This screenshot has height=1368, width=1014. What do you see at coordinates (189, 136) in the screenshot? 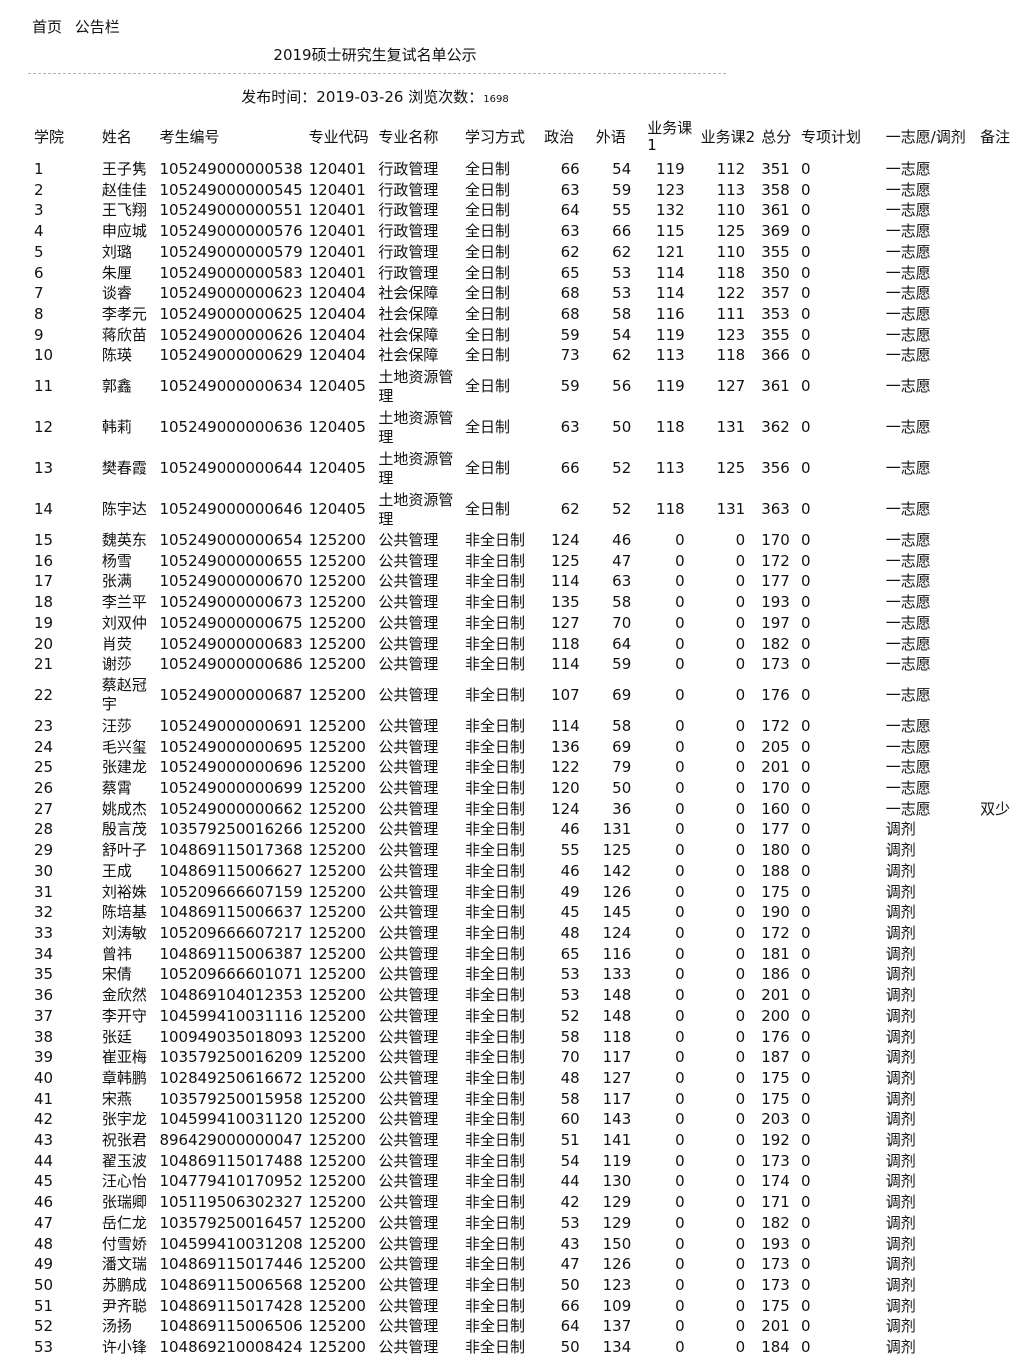
I see `col-header-exam-id: 考生编号` at bounding box center [189, 136].